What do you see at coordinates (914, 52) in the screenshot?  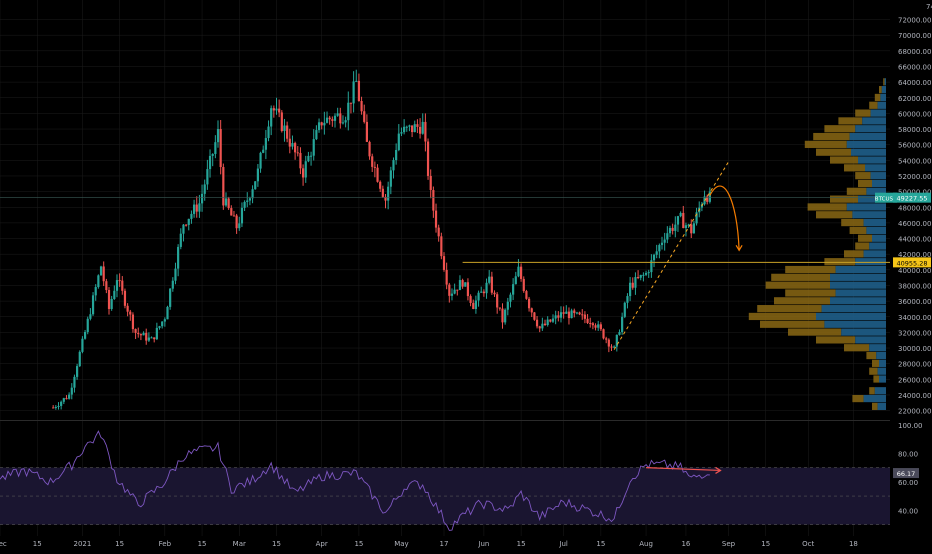 I see `price-tick-label: 68000.00` at bounding box center [914, 52].